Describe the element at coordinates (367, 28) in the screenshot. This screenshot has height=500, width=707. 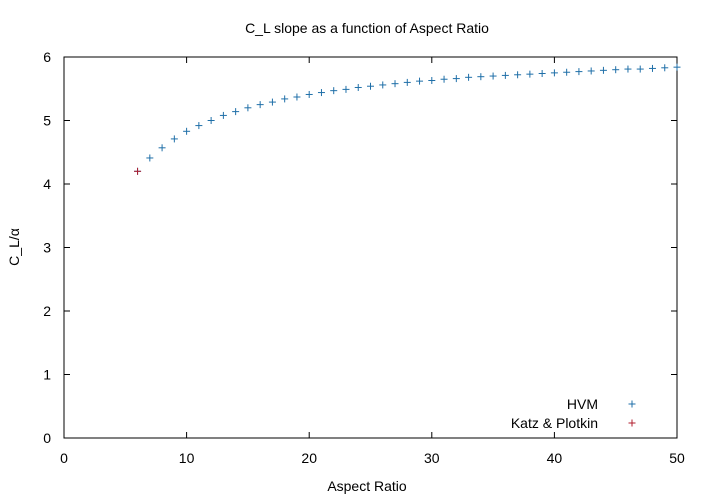
I see `chart-title: C_L slope as a function of Aspect Ratio` at that location.